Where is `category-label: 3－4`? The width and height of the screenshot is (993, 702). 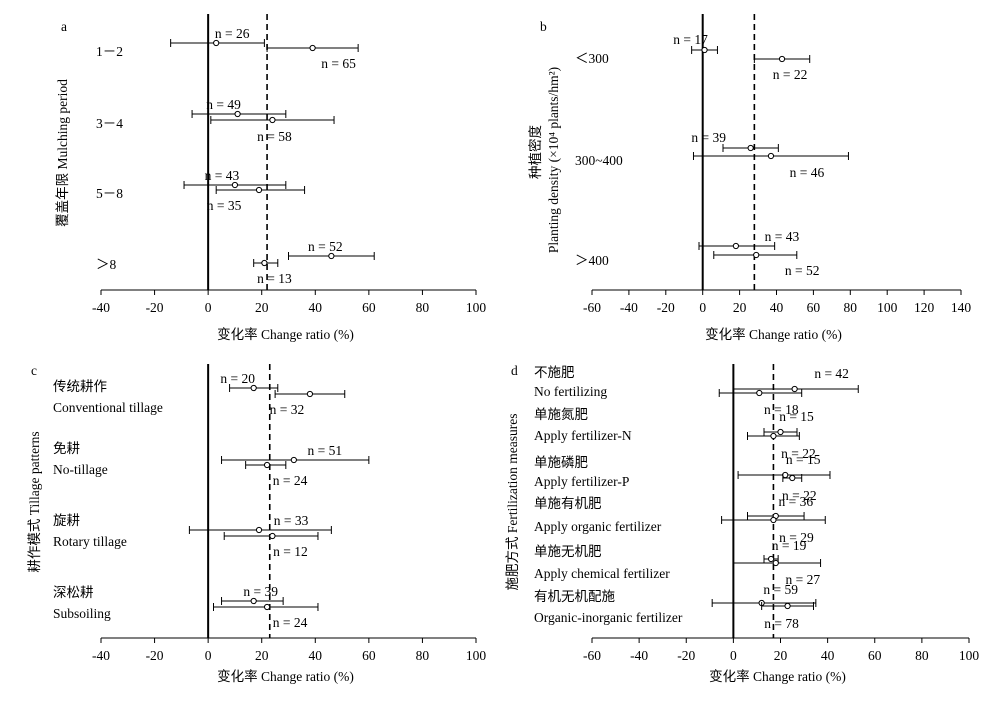 category-label: 3－4 is located at coordinates (109, 123).